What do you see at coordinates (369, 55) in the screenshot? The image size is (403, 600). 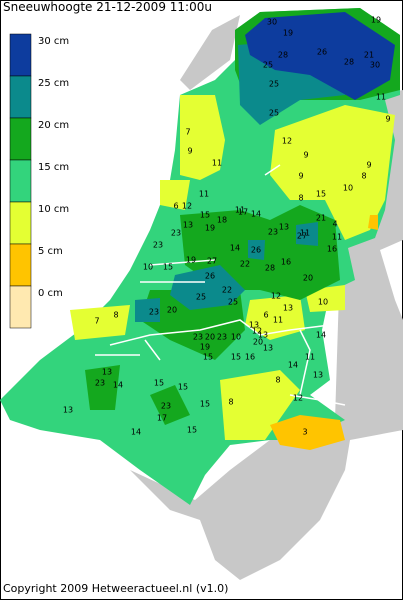 I see `station-value: 21` at bounding box center [369, 55].